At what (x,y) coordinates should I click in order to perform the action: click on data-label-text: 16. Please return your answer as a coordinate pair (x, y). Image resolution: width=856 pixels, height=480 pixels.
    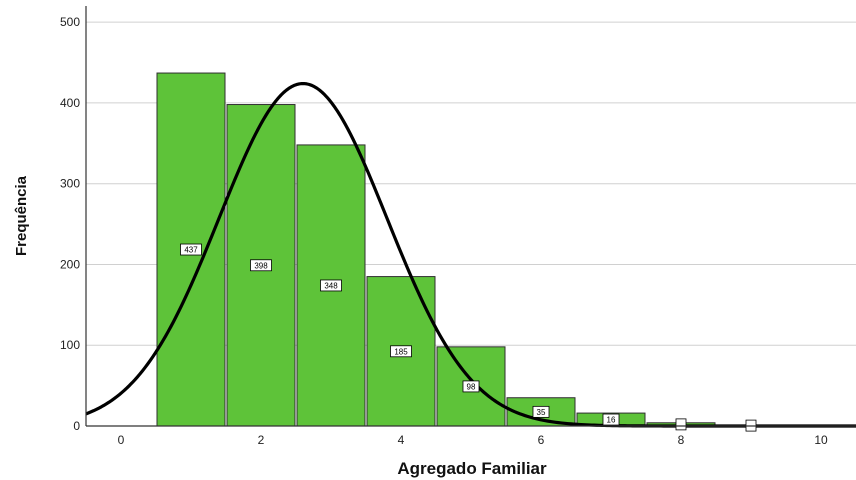
    Looking at the image, I should click on (611, 420).